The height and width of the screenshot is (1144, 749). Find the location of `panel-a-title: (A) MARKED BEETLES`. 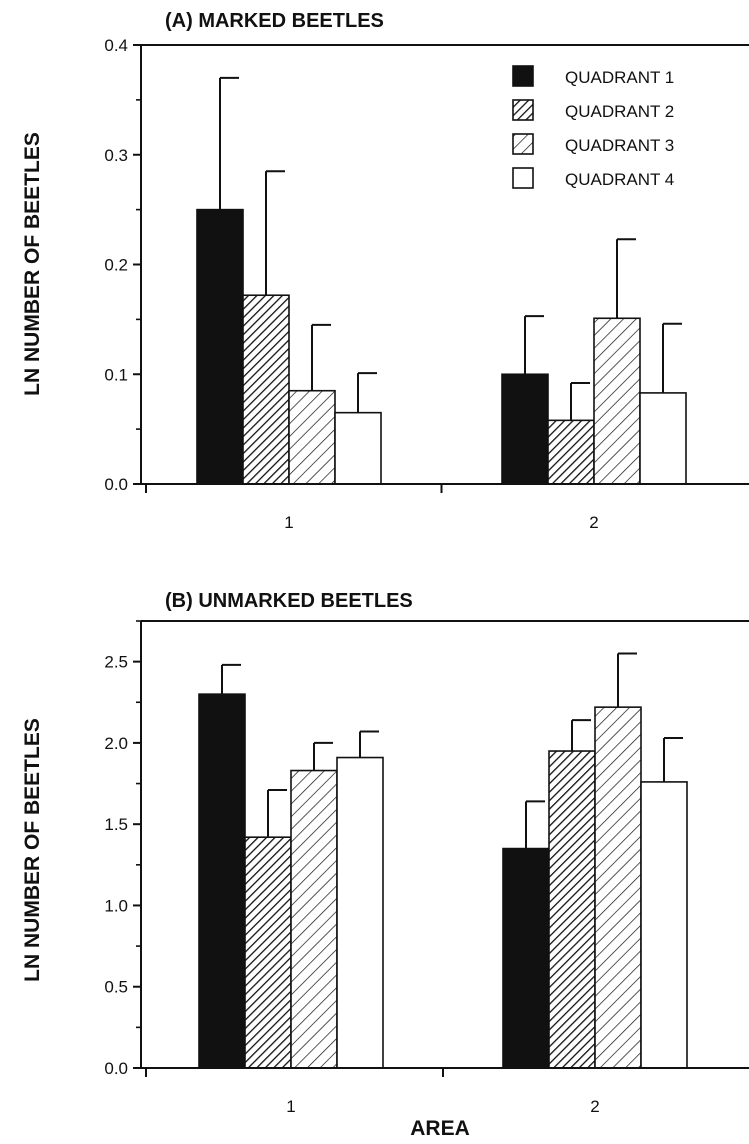

panel-a-title: (A) MARKED BEETLES is located at coordinates (274, 21).